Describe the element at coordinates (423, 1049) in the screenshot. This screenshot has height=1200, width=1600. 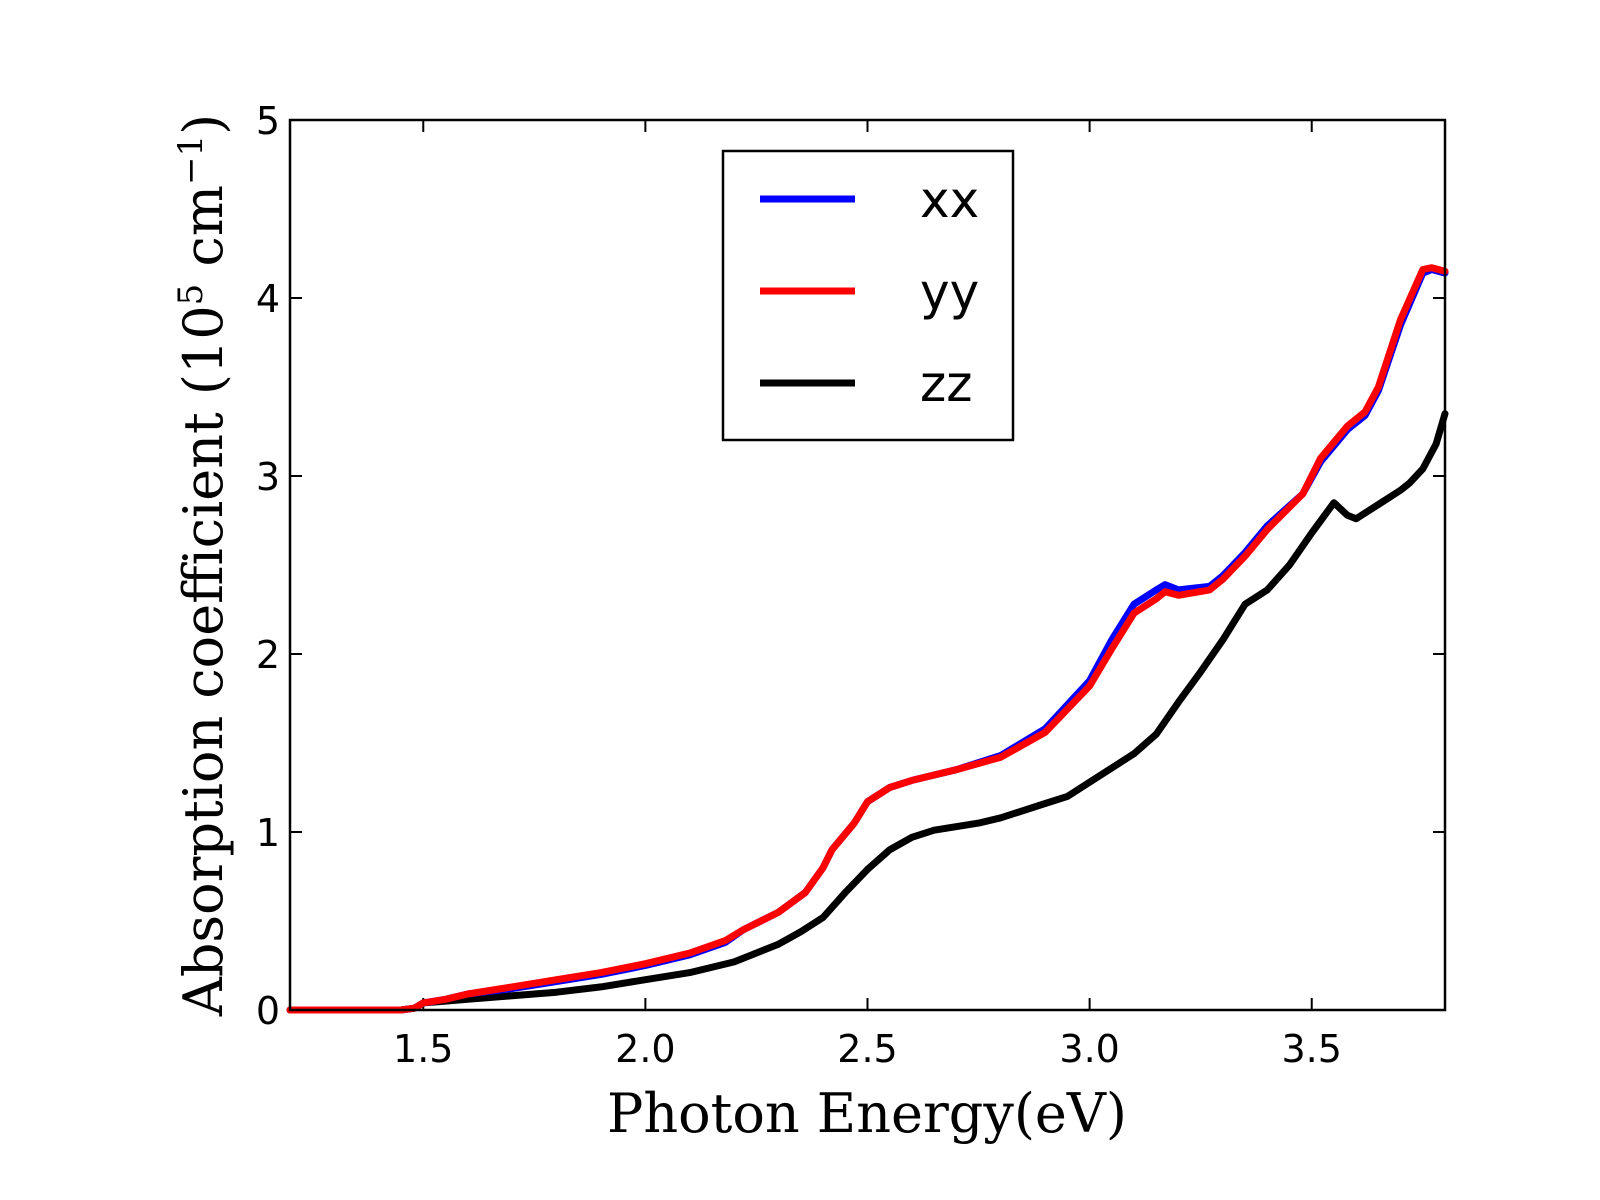
I see `x-tick-label: 1.5` at that location.